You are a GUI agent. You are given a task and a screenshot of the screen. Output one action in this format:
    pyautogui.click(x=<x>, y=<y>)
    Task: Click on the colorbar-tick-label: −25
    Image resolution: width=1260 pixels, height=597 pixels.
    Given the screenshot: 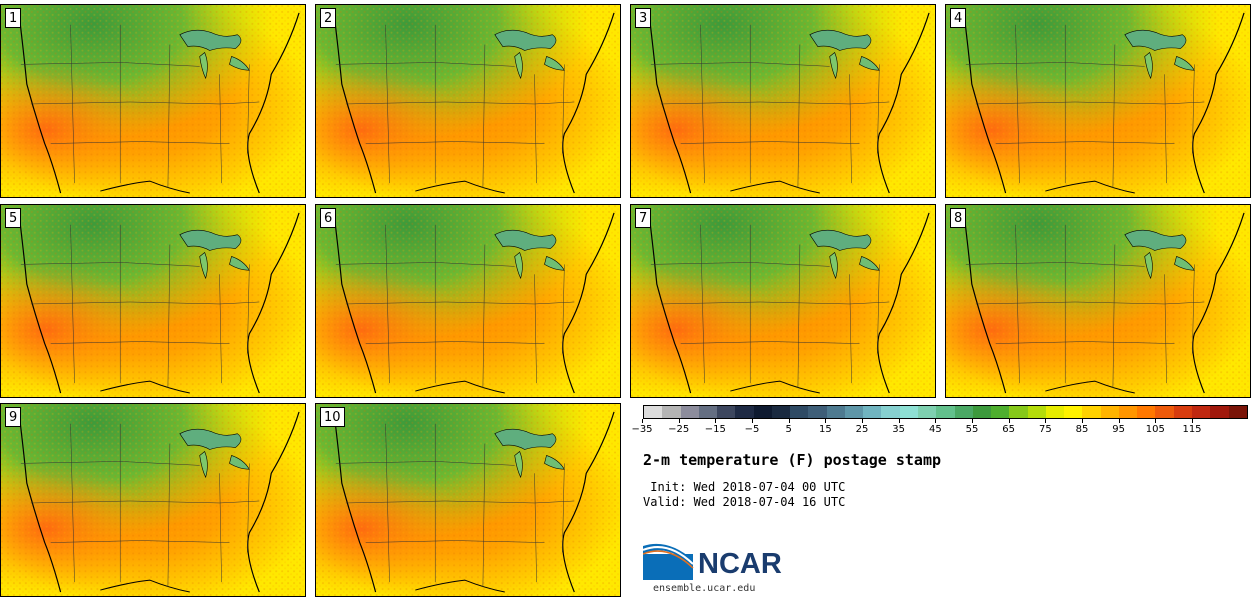 What is the action you would take?
    pyautogui.click(x=679, y=429)
    